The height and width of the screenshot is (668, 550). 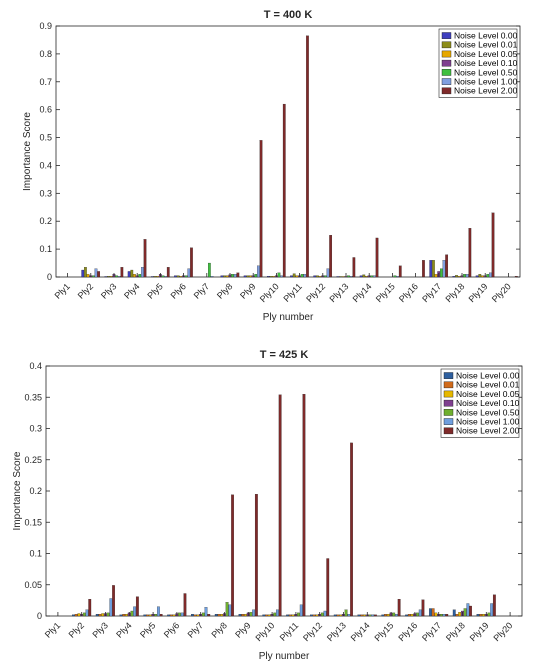 I want to click on x-tick-label: Ply2, so click(x=76, y=629).